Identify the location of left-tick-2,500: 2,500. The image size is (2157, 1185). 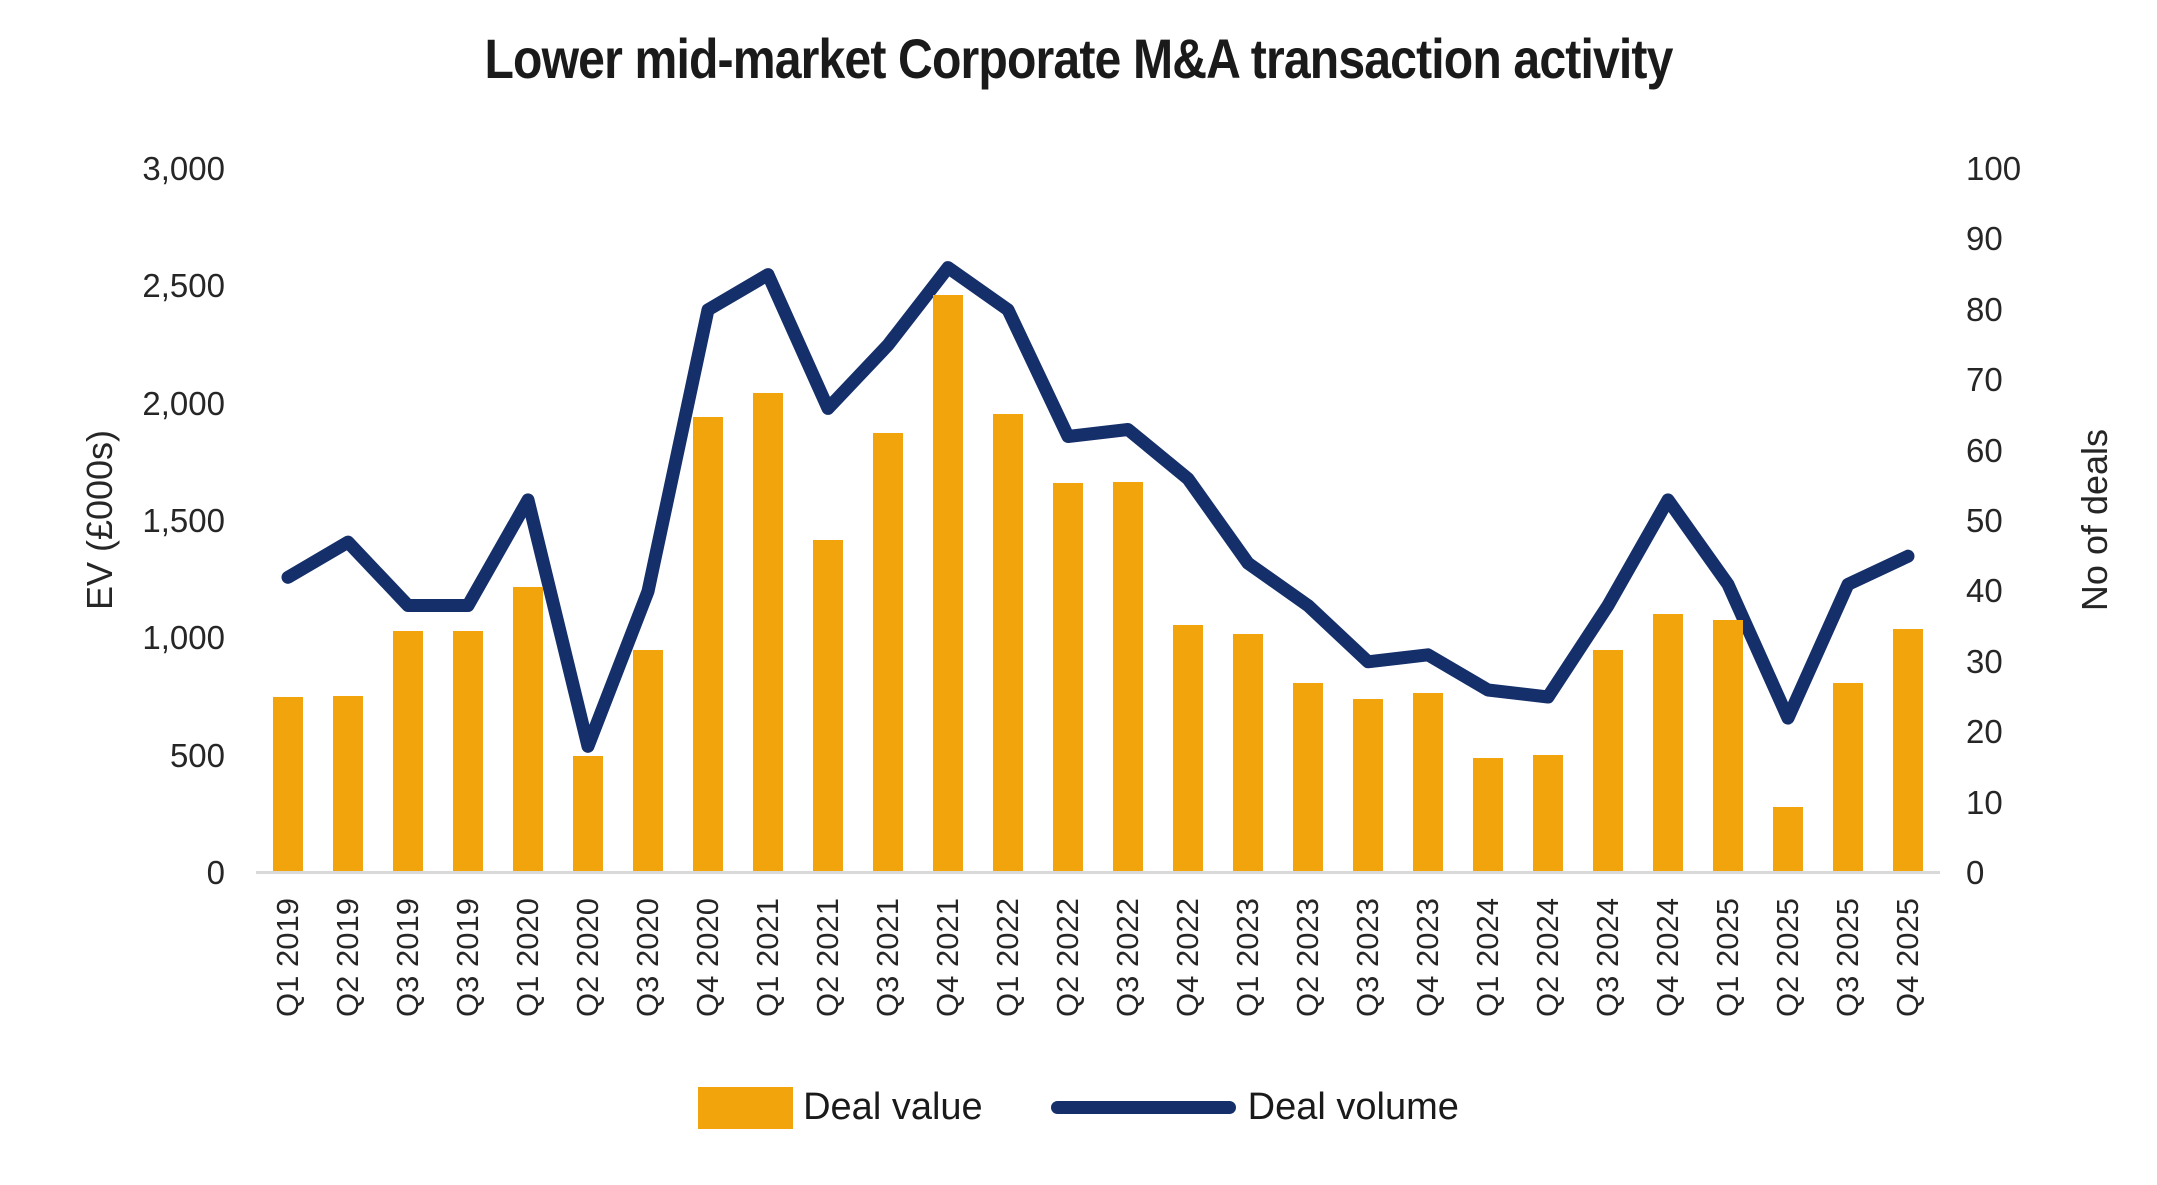
(183, 286).